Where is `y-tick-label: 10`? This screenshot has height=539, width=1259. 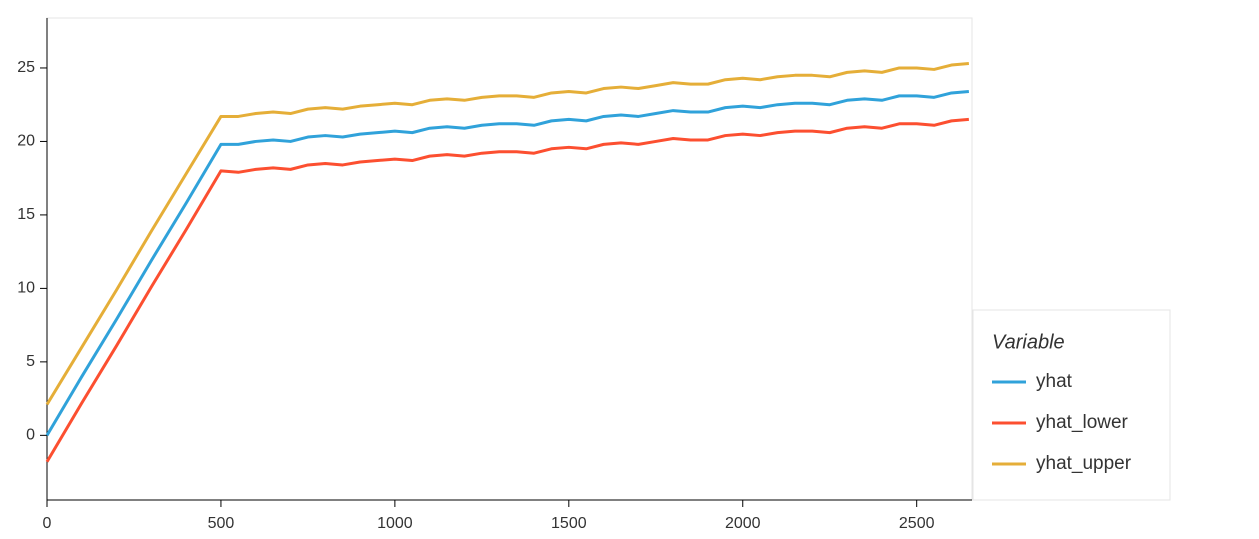 y-tick-label: 10 is located at coordinates (26, 288).